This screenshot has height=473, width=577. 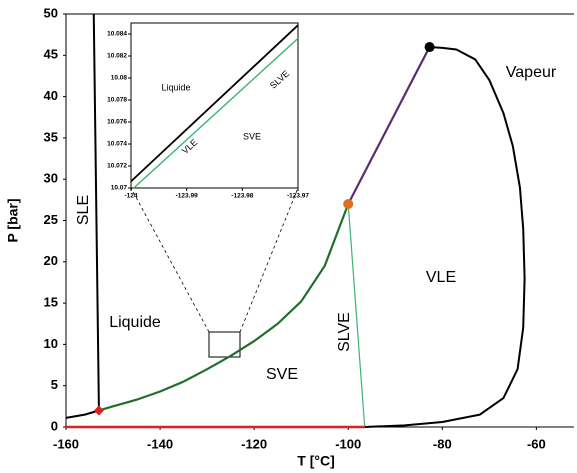 What do you see at coordinates (117, 122) in the screenshot?
I see `y-tick-label: 10.076` at bounding box center [117, 122].